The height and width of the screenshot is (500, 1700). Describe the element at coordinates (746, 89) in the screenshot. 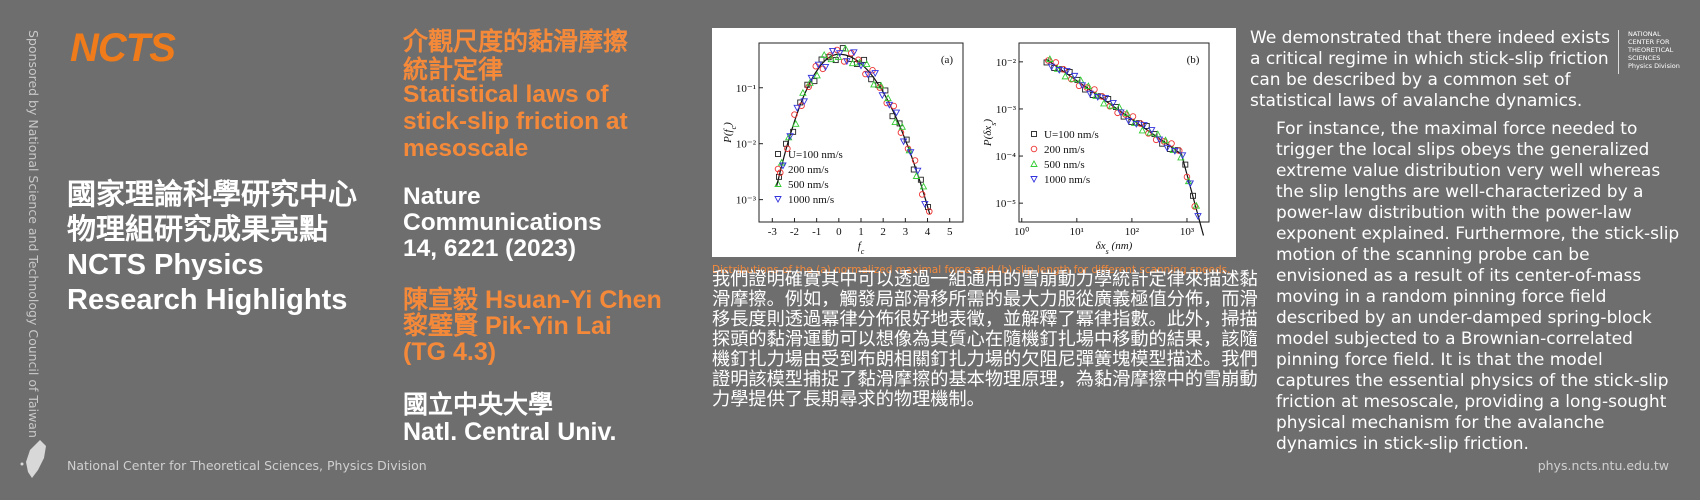

I see `y-tick-label: 10⁻¹` at that location.